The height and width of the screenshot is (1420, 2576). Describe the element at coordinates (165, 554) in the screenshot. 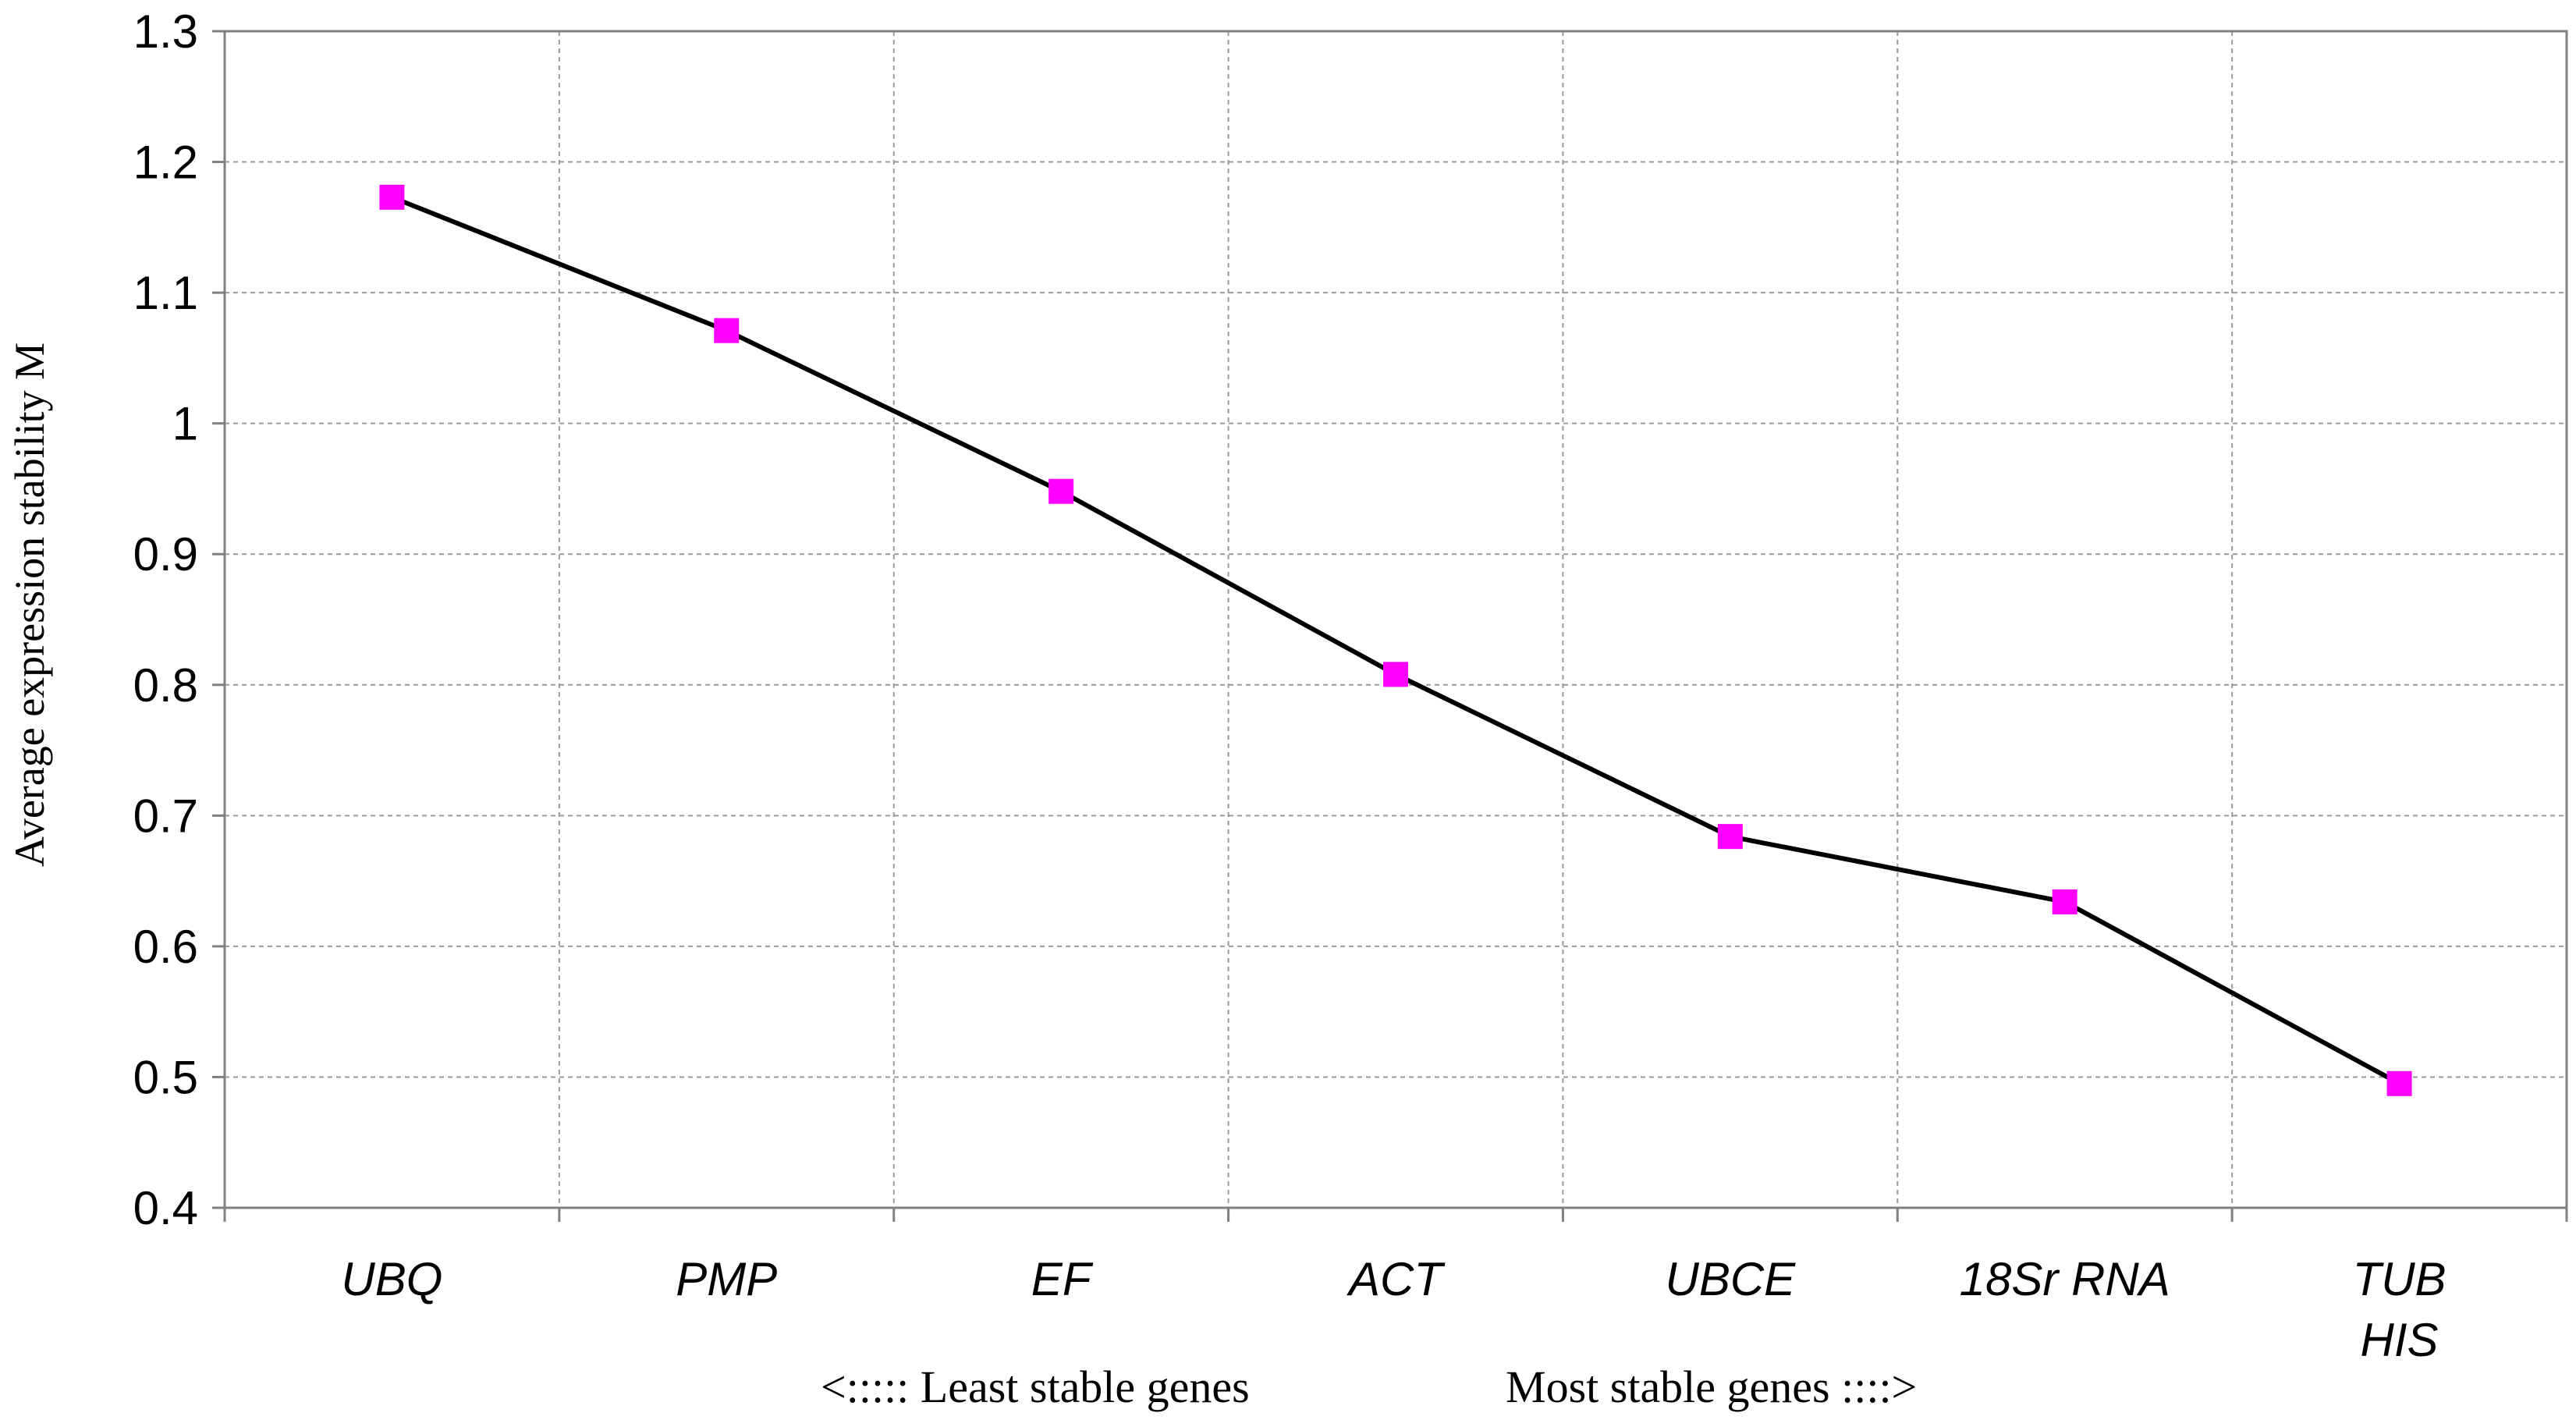

I see `ytick-label-5: 0.9` at that location.